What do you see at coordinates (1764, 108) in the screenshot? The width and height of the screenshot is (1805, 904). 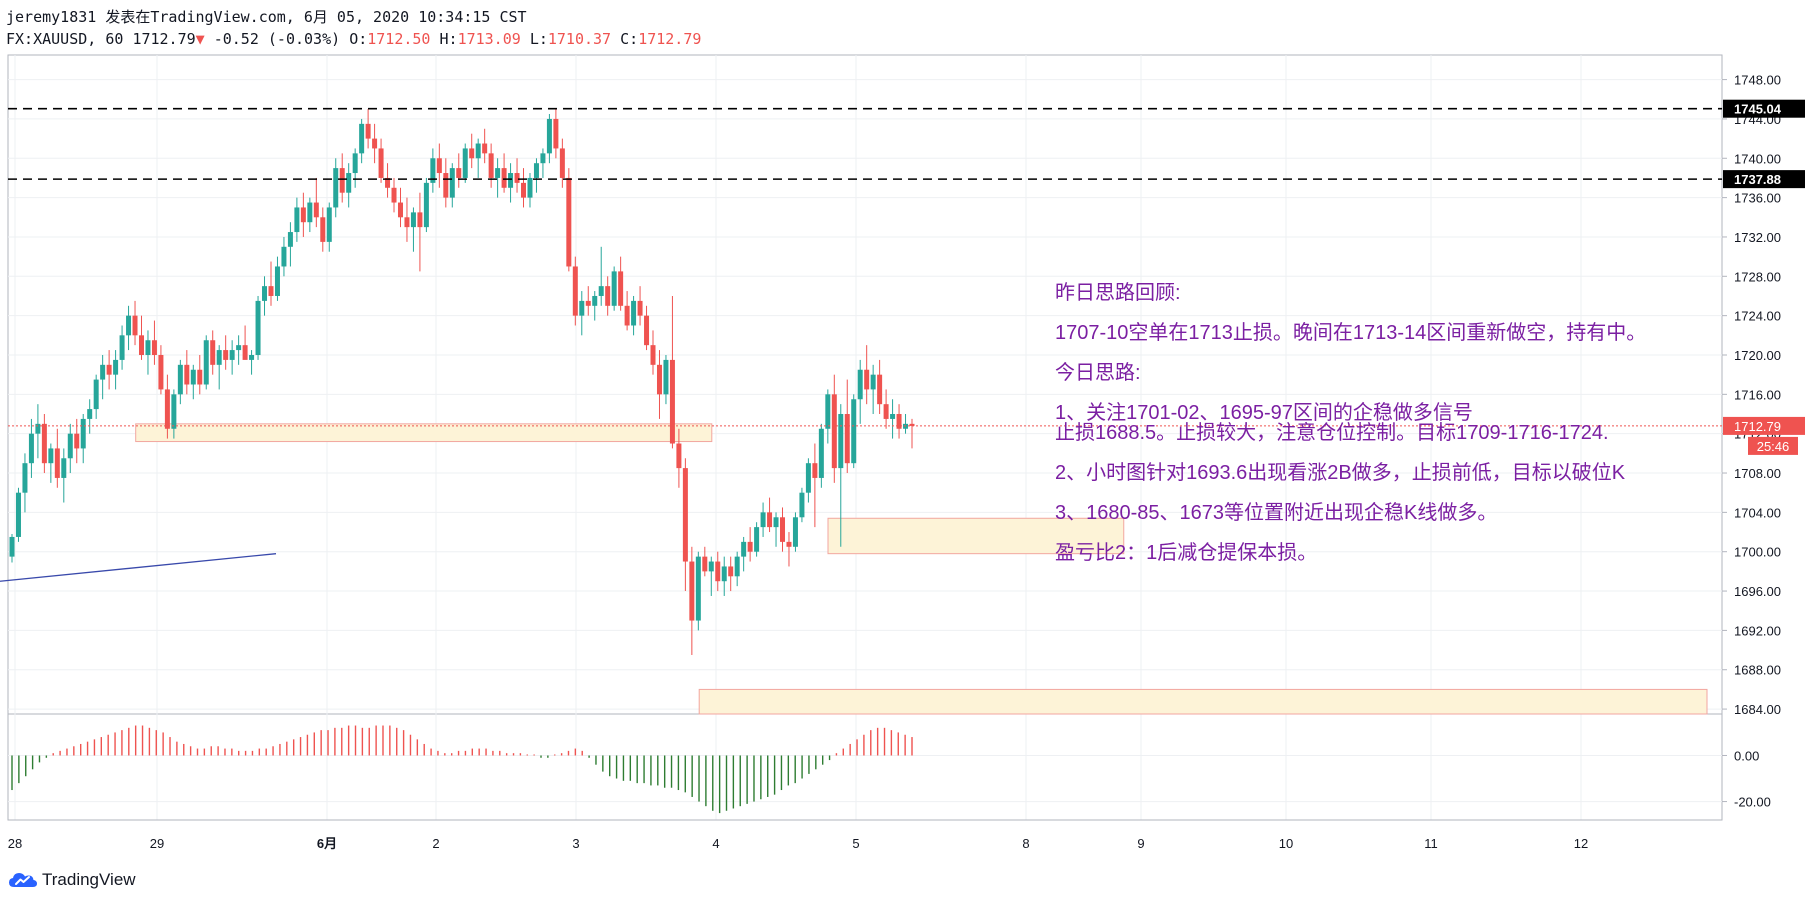 I see `level-price-tag` at bounding box center [1764, 108].